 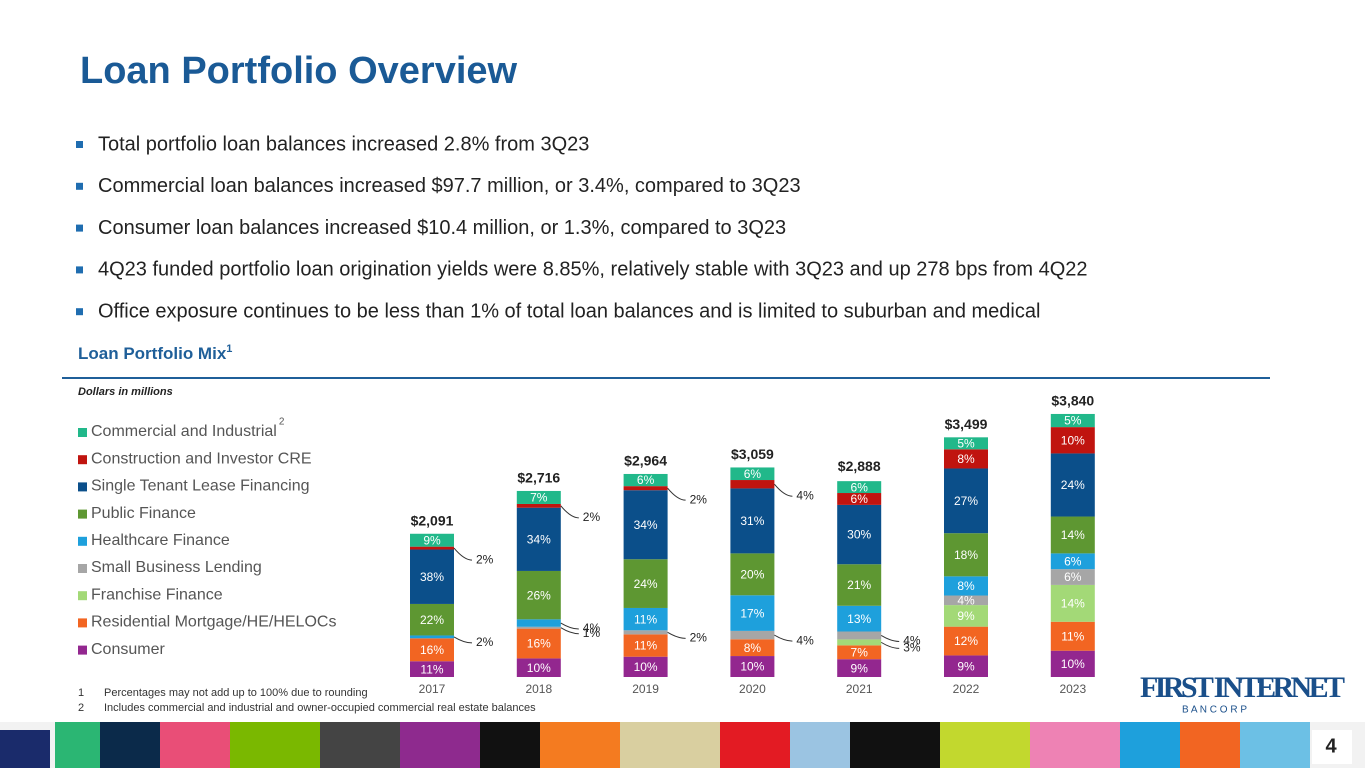 What do you see at coordinates (432, 689) in the screenshot?
I see `x-tick-label: 2017` at bounding box center [432, 689].